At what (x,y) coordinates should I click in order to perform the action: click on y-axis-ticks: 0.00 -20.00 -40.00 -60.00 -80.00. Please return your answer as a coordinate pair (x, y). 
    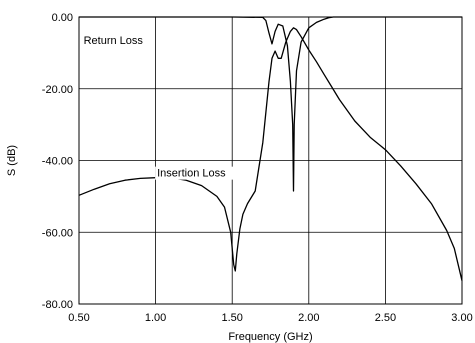
    Looking at the image, I should click on (57, 161).